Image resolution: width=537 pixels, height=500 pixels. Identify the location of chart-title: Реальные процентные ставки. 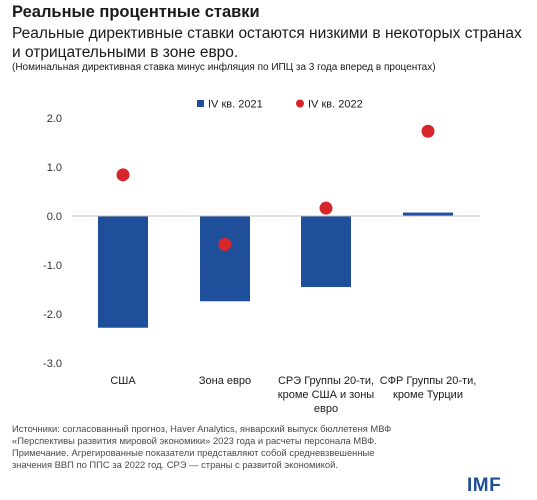
(136, 12).